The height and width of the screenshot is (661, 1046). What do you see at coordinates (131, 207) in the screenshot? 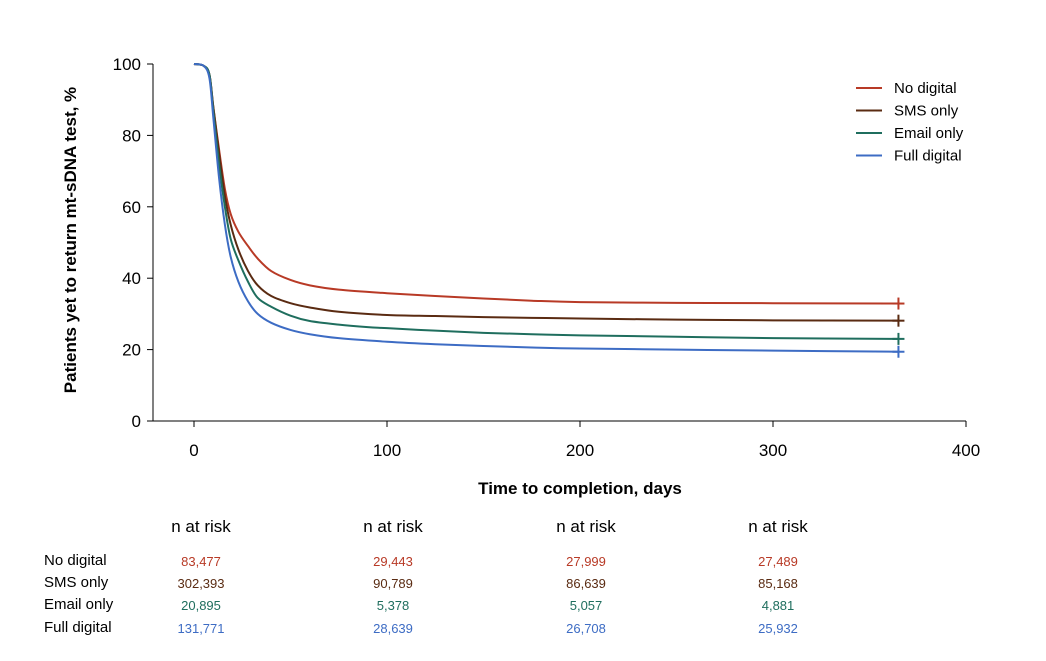
I see `y-tick-label: 60` at bounding box center [131, 207].